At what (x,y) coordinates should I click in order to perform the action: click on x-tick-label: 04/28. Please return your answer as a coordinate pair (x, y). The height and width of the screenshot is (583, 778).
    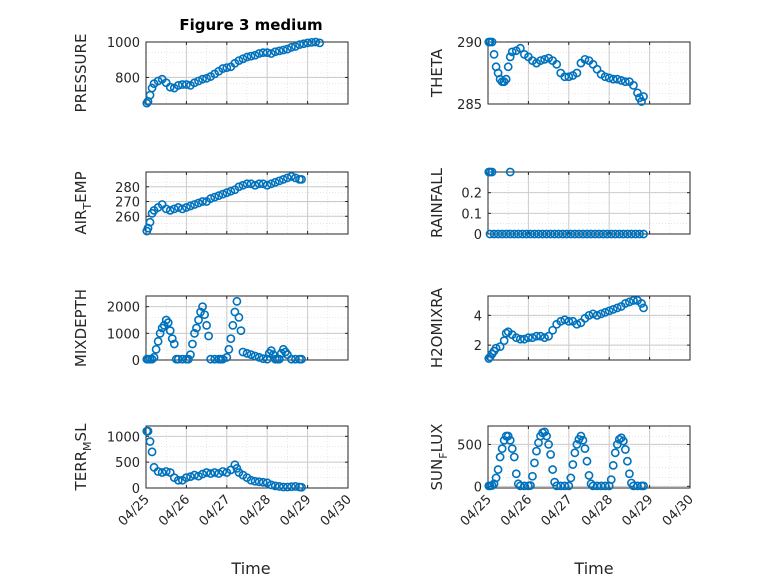
    Looking at the image, I should click on (597, 510).